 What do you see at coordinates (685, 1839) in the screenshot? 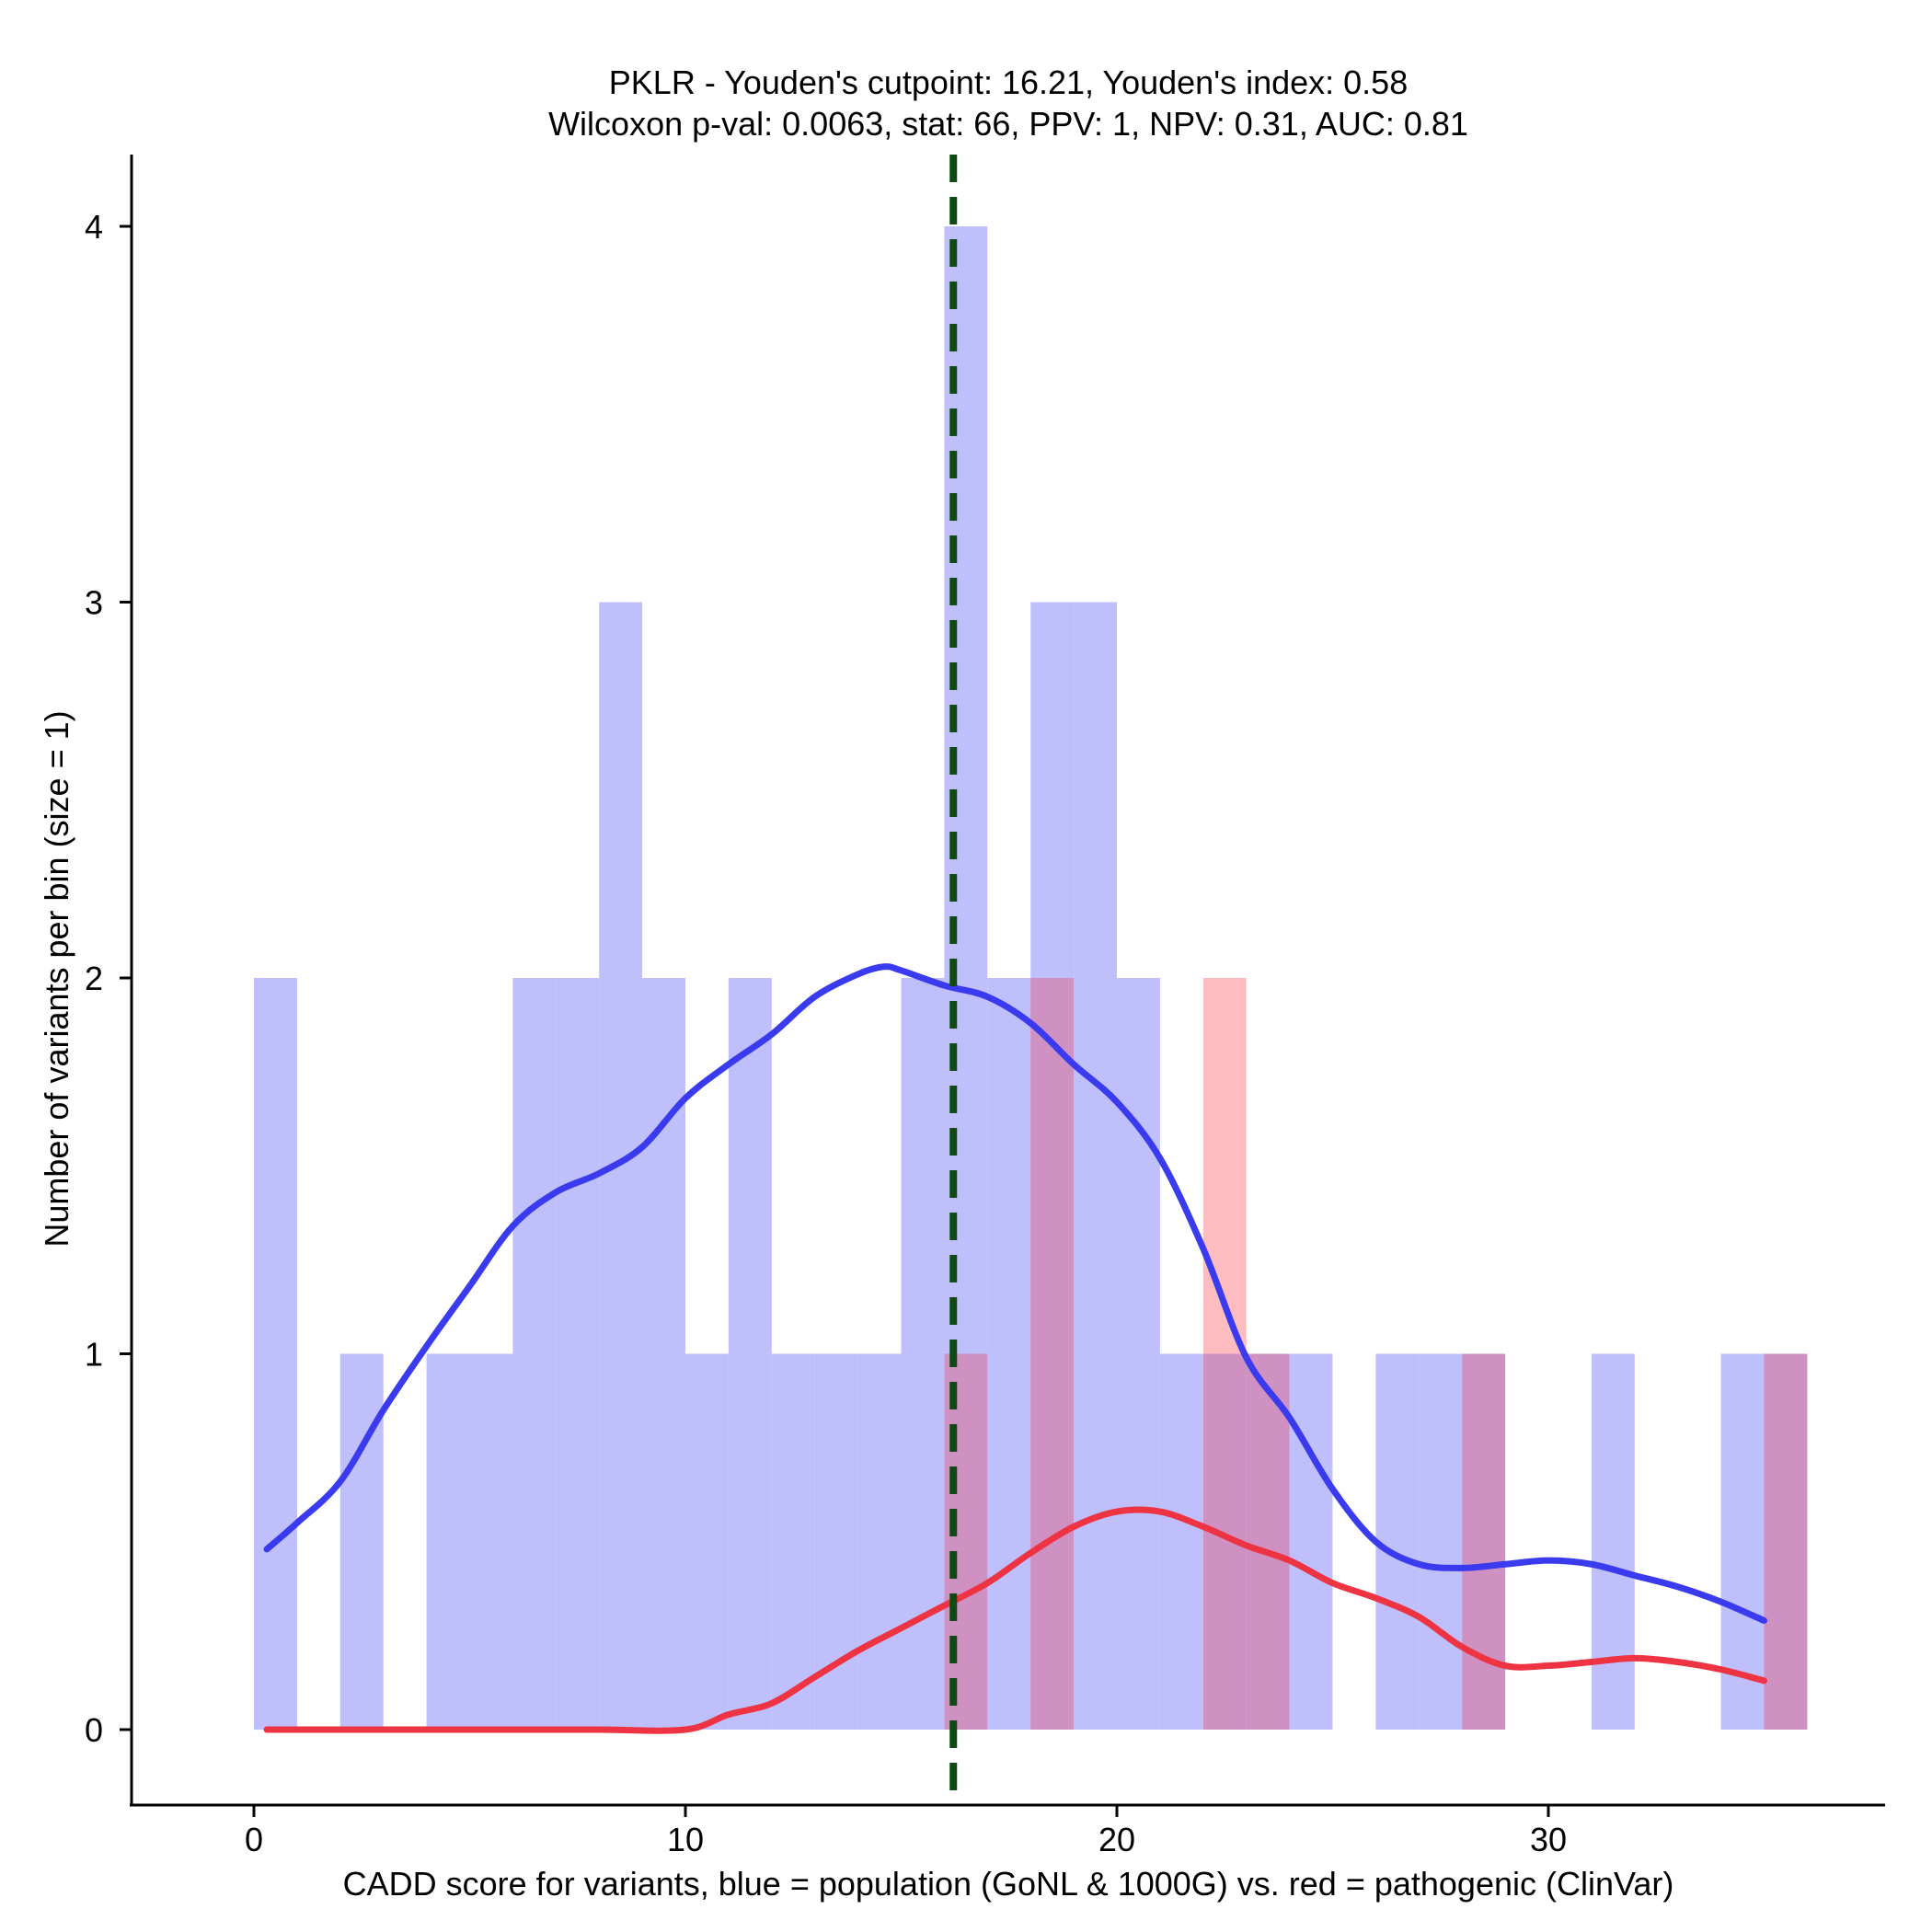
I see `x-tick-label: 10` at bounding box center [685, 1839].